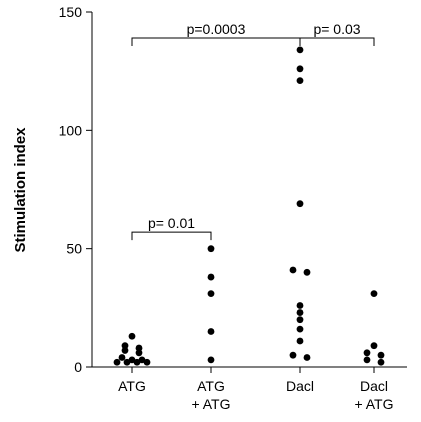 Image resolution: width=421 pixels, height=422 pixels. Describe the element at coordinates (216, 29) in the screenshot. I see `significance-label-1: p=0.0003` at that location.